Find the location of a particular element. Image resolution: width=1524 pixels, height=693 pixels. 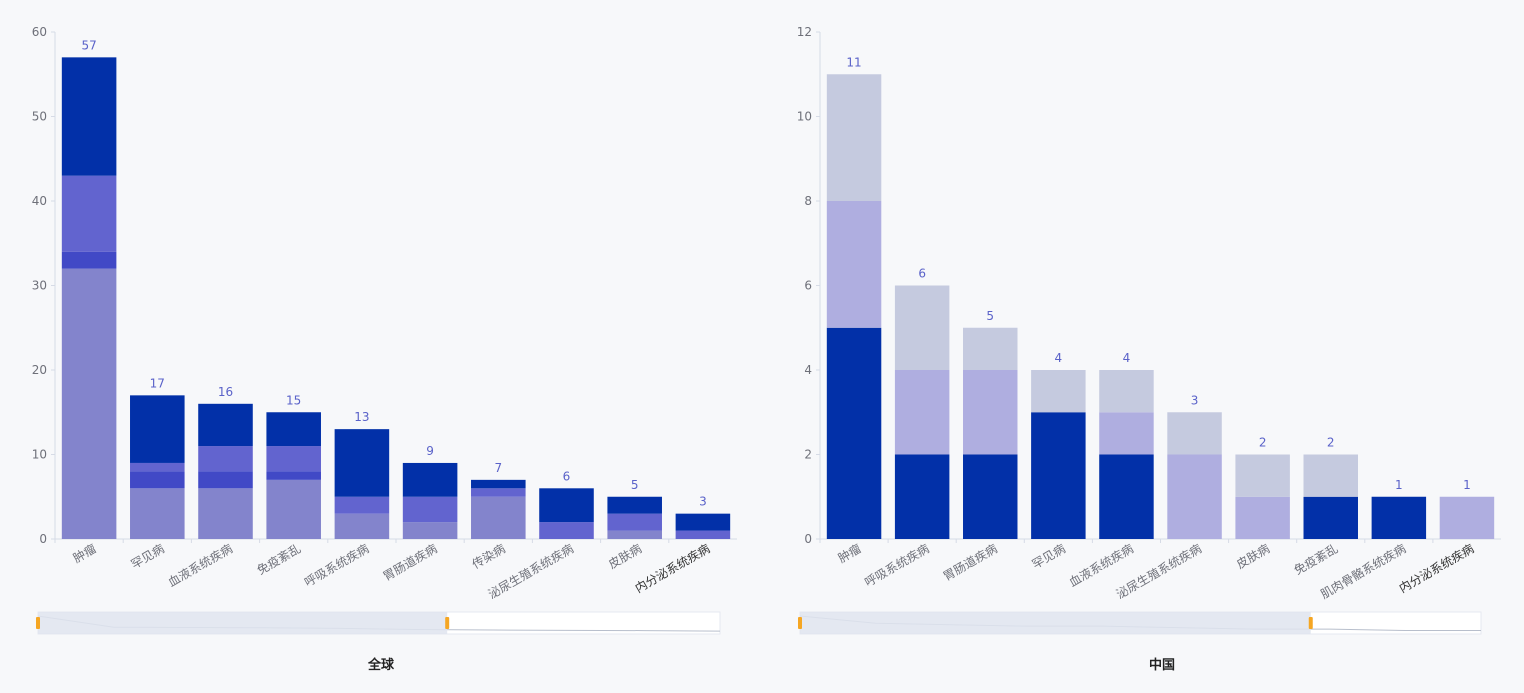

y-tick-label: 40 is located at coordinates (39, 201).